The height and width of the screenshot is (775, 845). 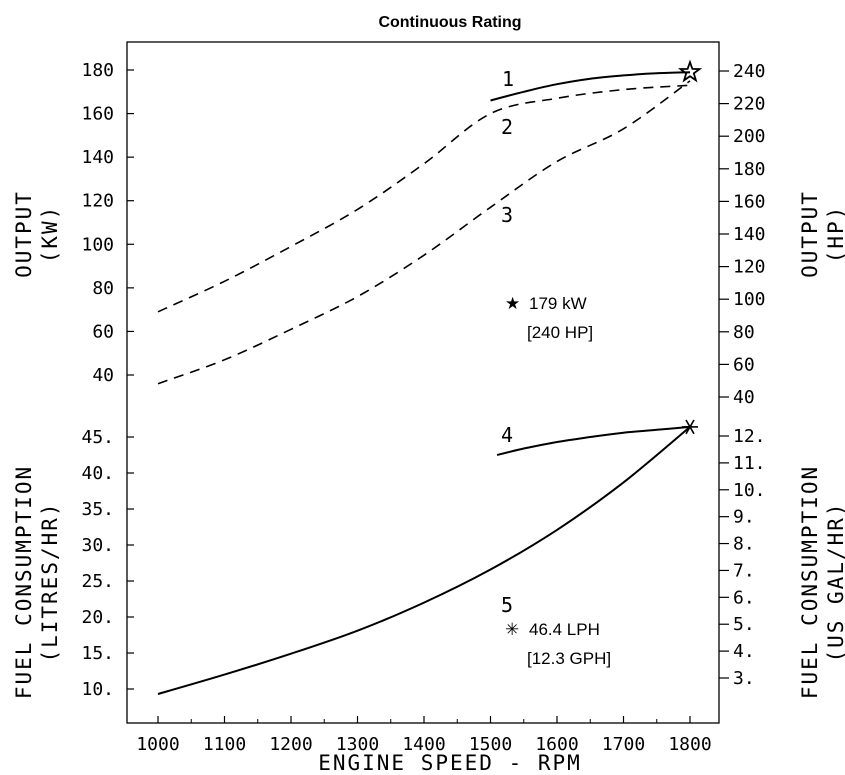 What do you see at coordinates (749, 463) in the screenshot?
I see `y-right-tick-label: 11.` at bounding box center [749, 463].